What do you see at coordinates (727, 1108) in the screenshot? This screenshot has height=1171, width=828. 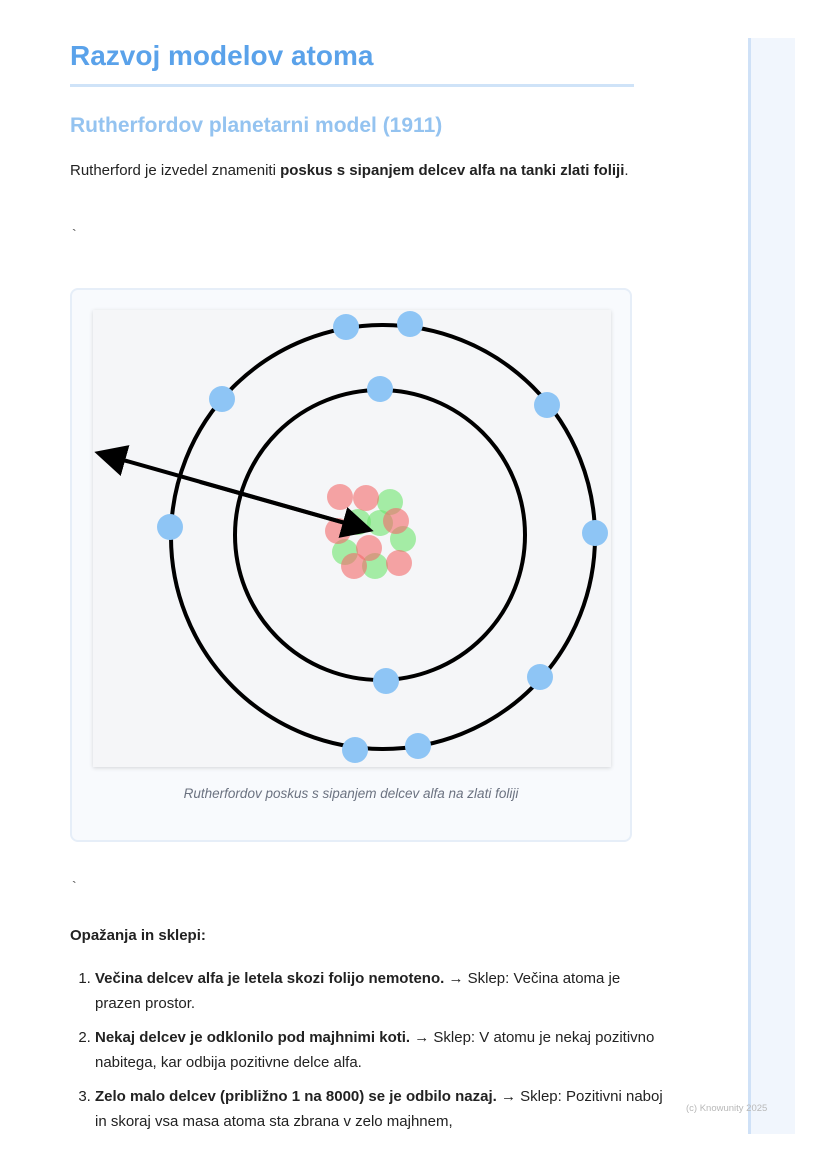 I see `copyright: (c) Knowunity 2025` at bounding box center [727, 1108].